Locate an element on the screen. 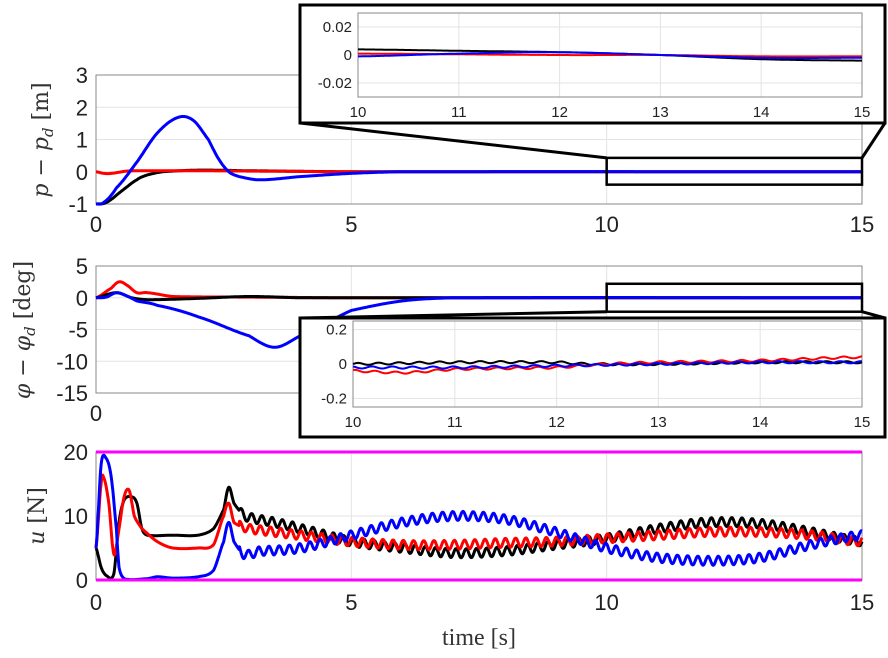 The image size is (888, 658). y-tick-label: 5 is located at coordinates (82, 266).